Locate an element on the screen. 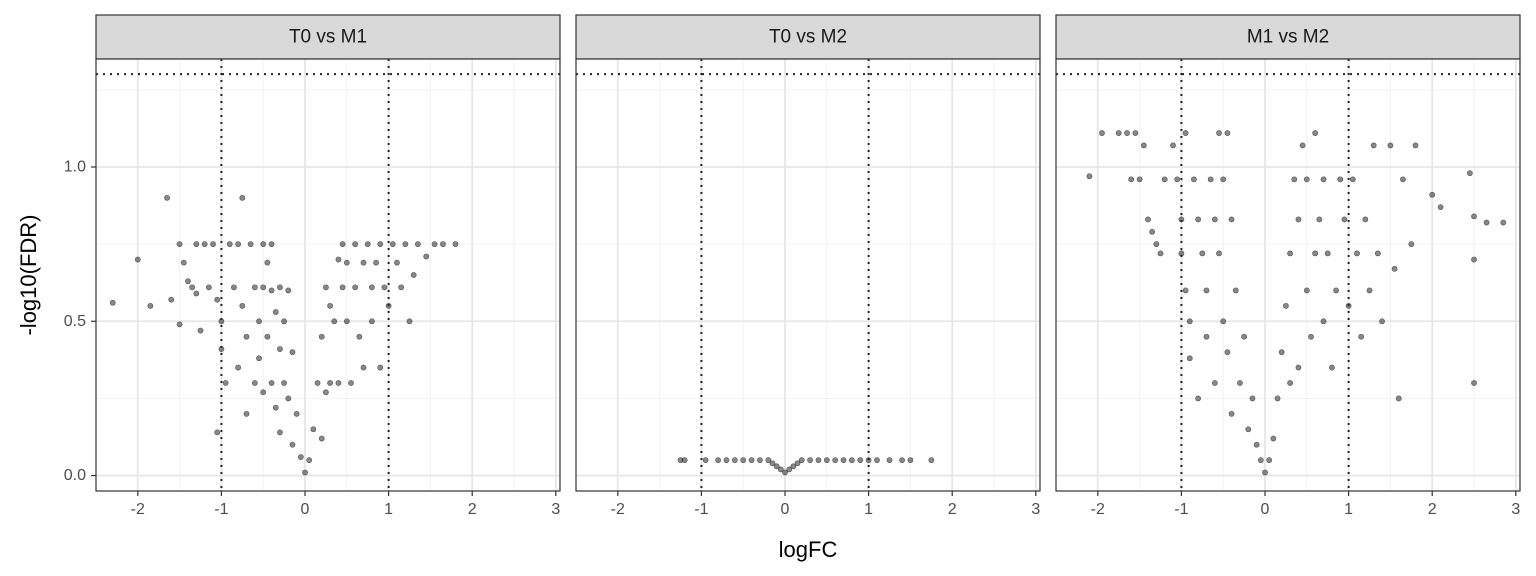 This screenshot has width=1536, height=576. x-tick-label: 0 is located at coordinates (785, 509).